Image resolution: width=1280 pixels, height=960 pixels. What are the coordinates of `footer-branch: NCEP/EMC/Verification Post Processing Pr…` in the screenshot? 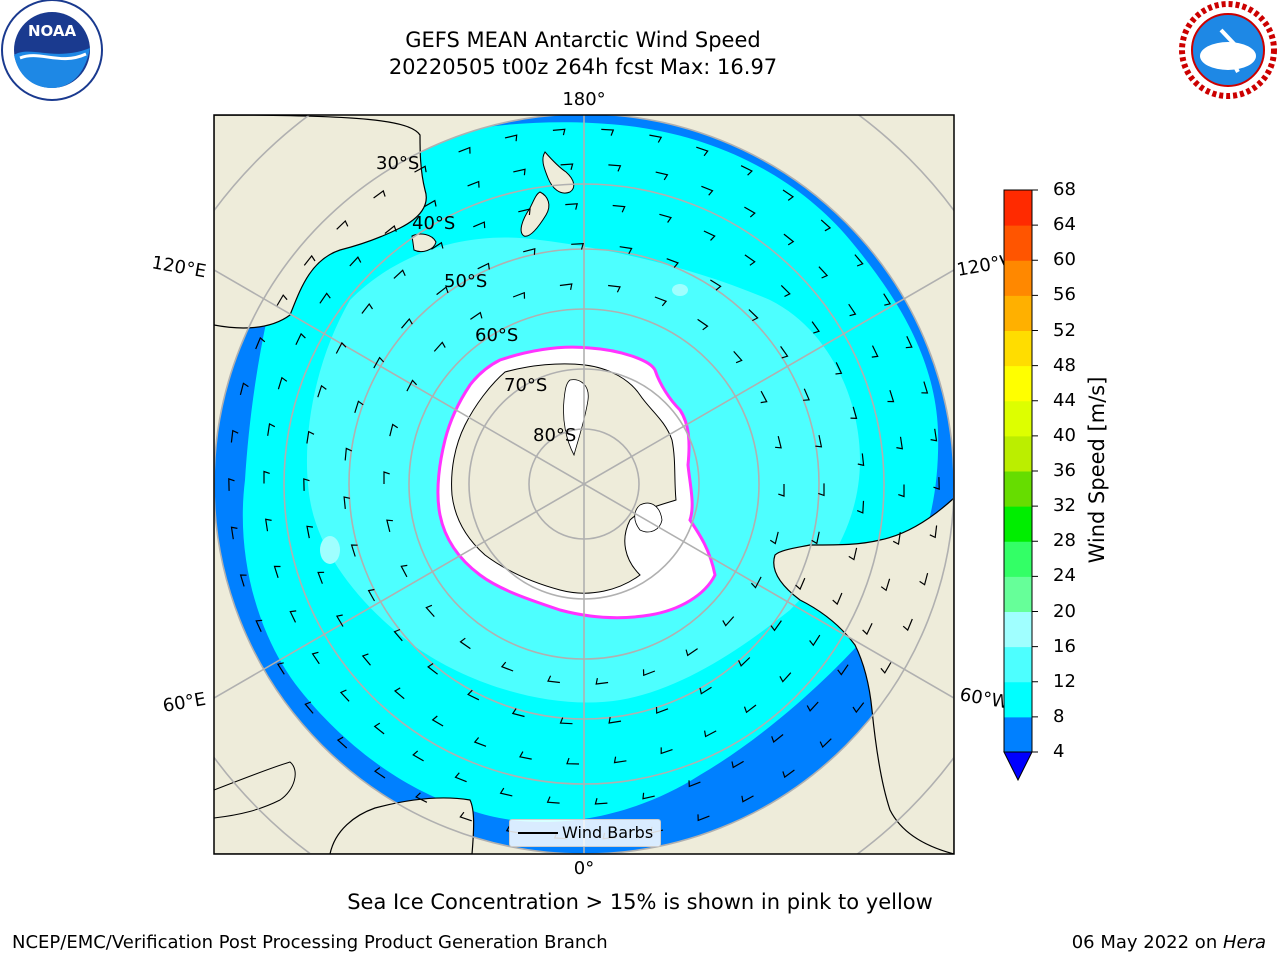 It's located at (310, 942).